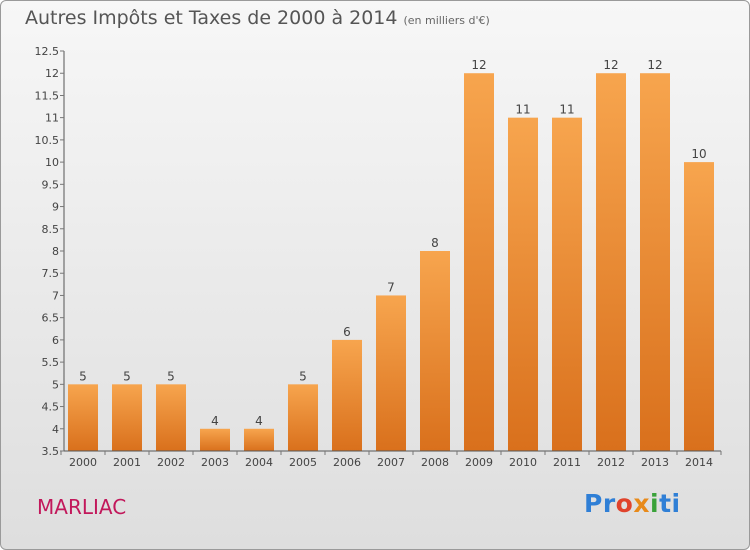 This screenshot has width=750, height=550. Describe the element at coordinates (55, 384) in the screenshot. I see `y-tick-label: 5` at that location.